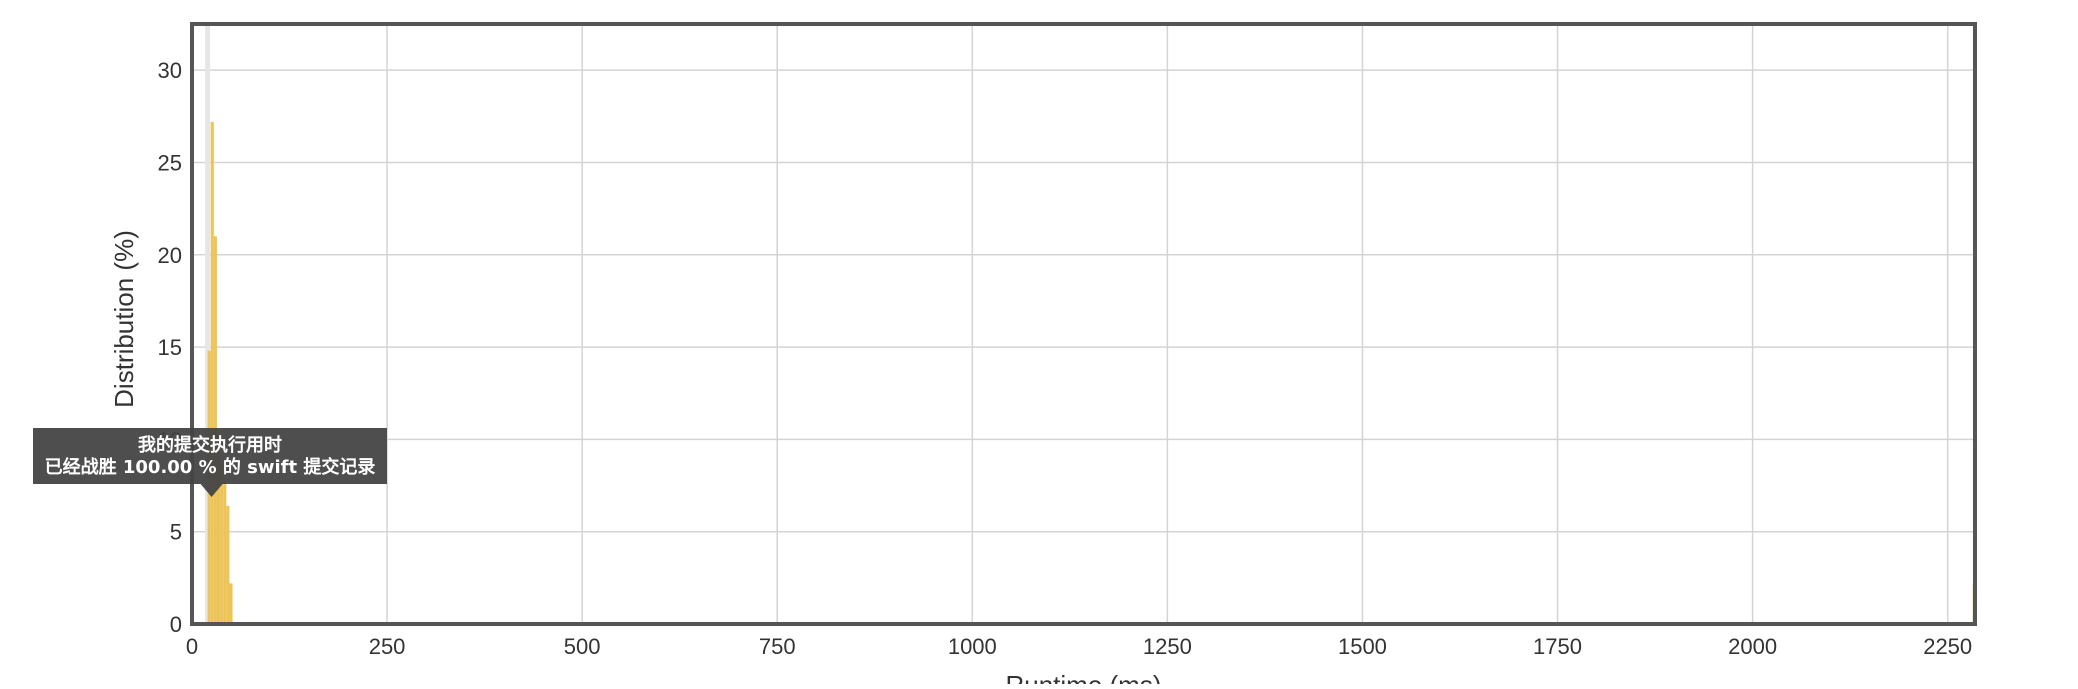 The width and height of the screenshot is (2078, 689). Describe the element at coordinates (1752, 646) in the screenshot. I see `x-tick-label: 2000` at that location.